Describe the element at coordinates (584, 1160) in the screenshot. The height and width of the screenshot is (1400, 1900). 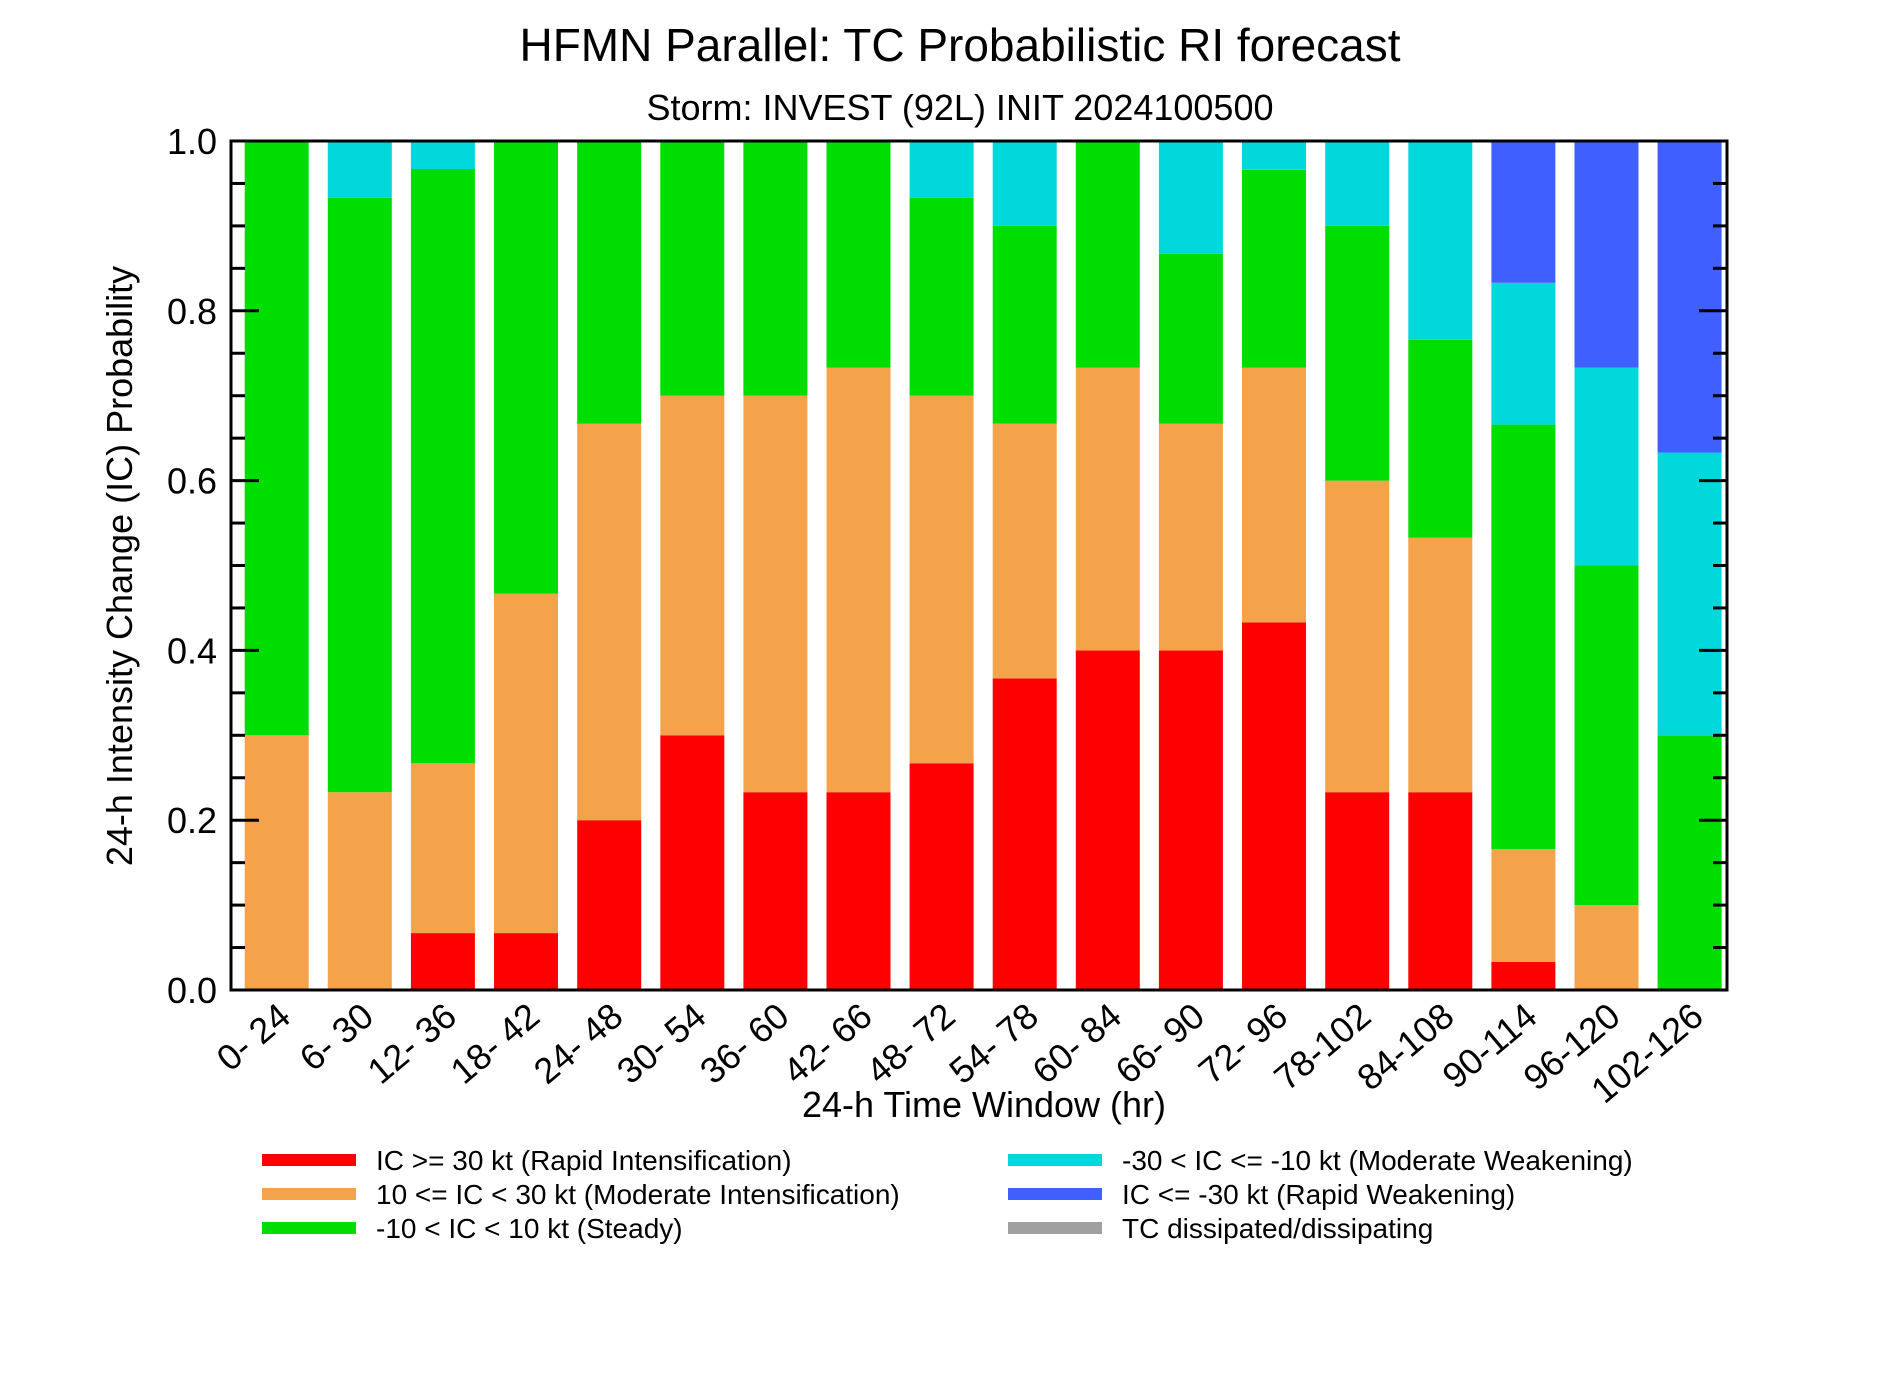
I see `legend-entry: IC >= 30 kt (Rapid Intensification)` at that location.